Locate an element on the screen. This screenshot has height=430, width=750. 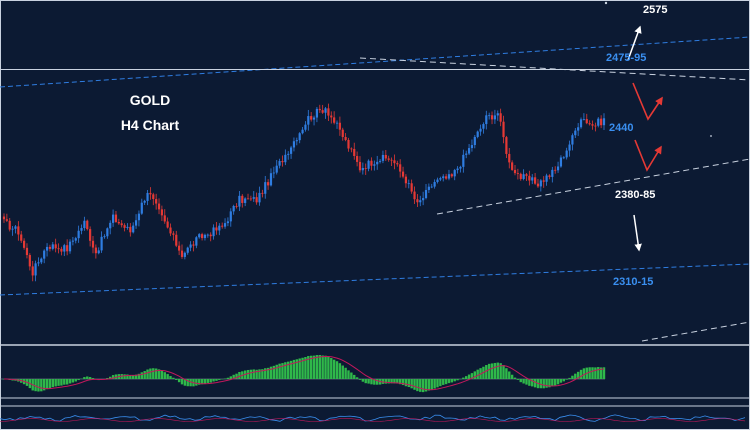
red-projection-upper is located at coordinates (647, 101).